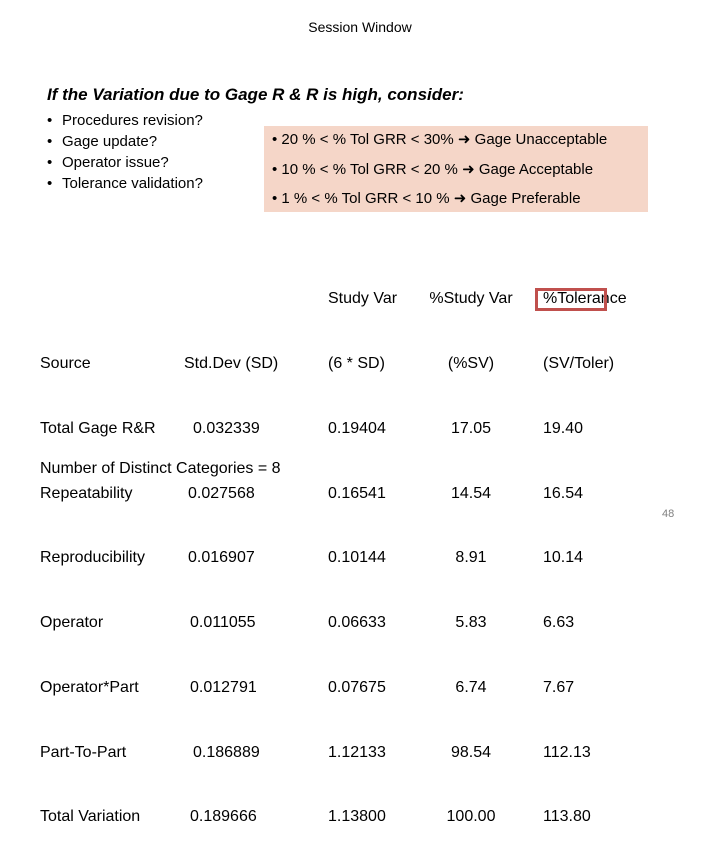 This screenshot has height=850, width=720. Describe the element at coordinates (360, 27) in the screenshot. I see `window-title: Session Window` at that location.